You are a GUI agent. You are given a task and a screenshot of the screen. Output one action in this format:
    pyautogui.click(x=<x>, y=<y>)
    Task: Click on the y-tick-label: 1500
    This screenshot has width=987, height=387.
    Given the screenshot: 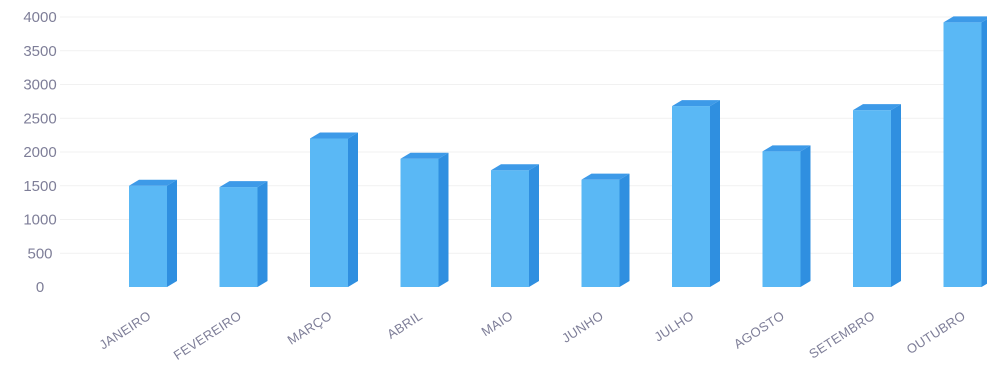 What is the action you would take?
    pyautogui.click(x=39, y=186)
    